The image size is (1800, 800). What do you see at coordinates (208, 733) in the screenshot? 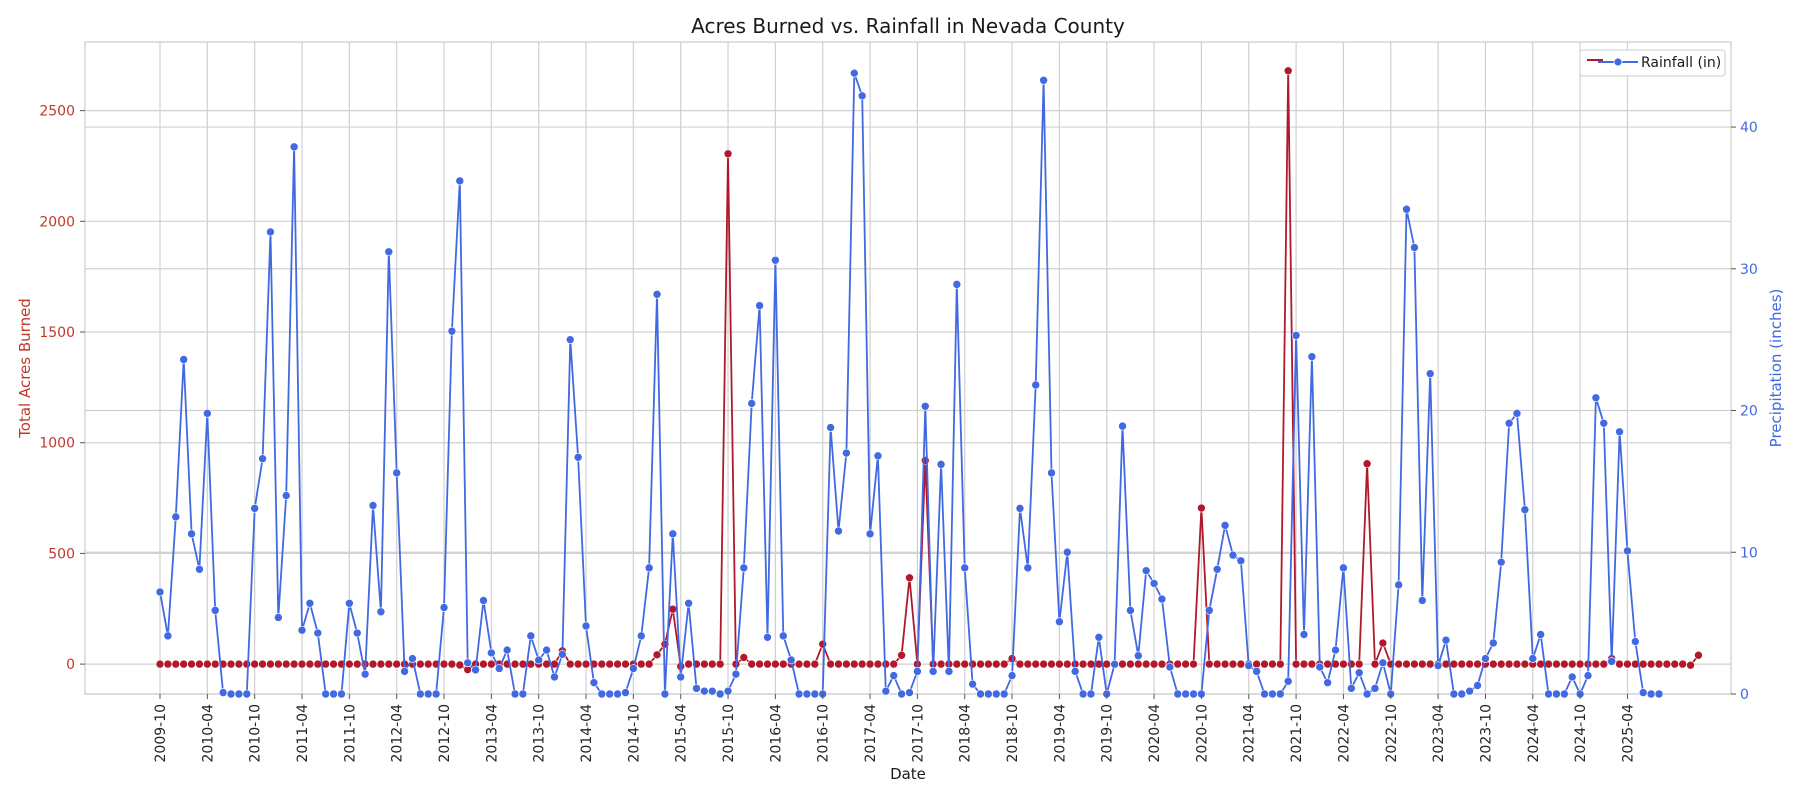
I see `x-tick-label: 2010-04` at bounding box center [208, 733].